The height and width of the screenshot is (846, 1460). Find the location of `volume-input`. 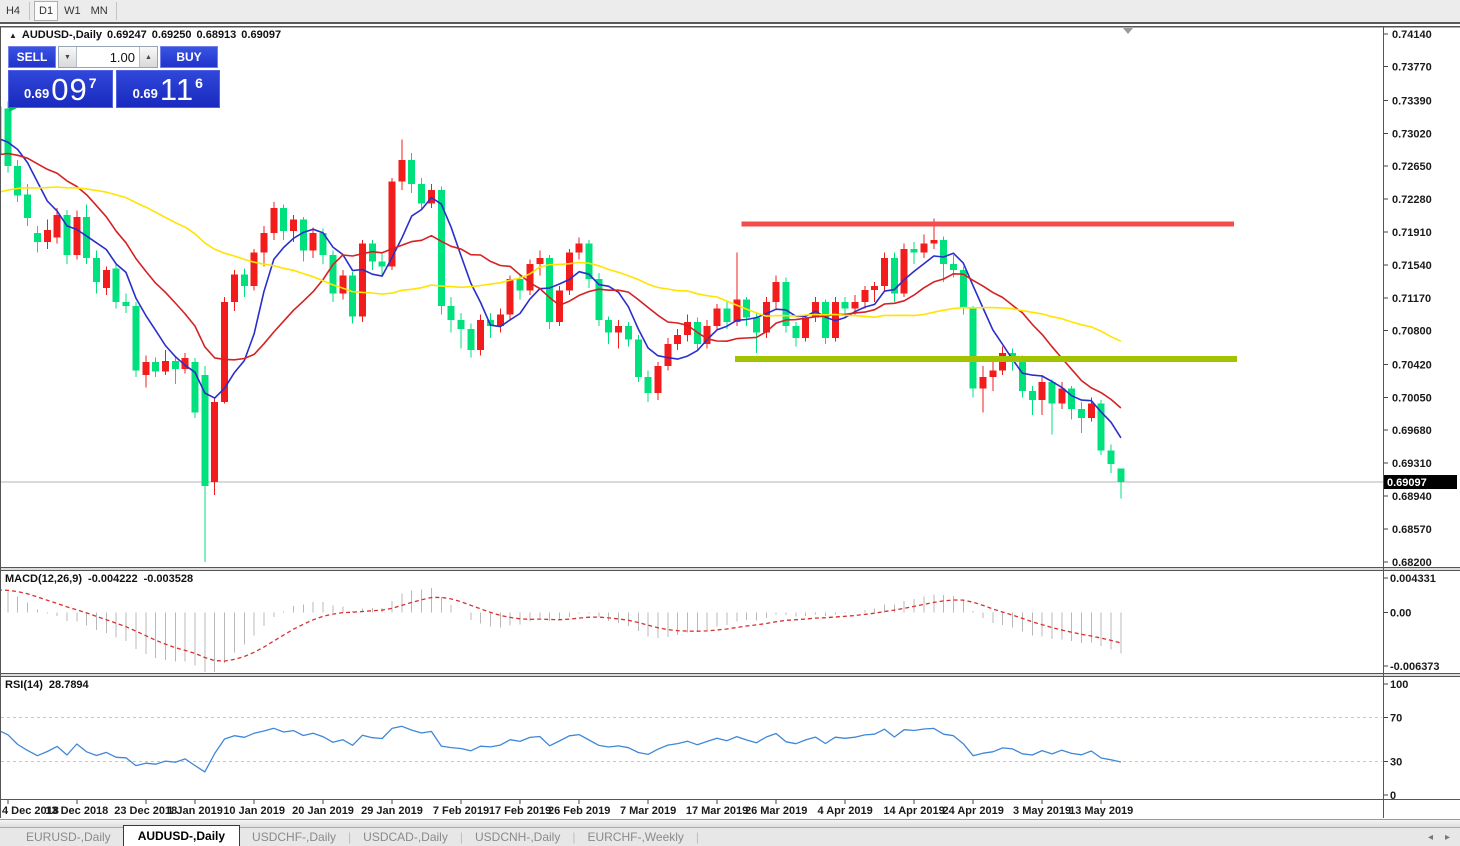

volume-input is located at coordinates (108, 57).